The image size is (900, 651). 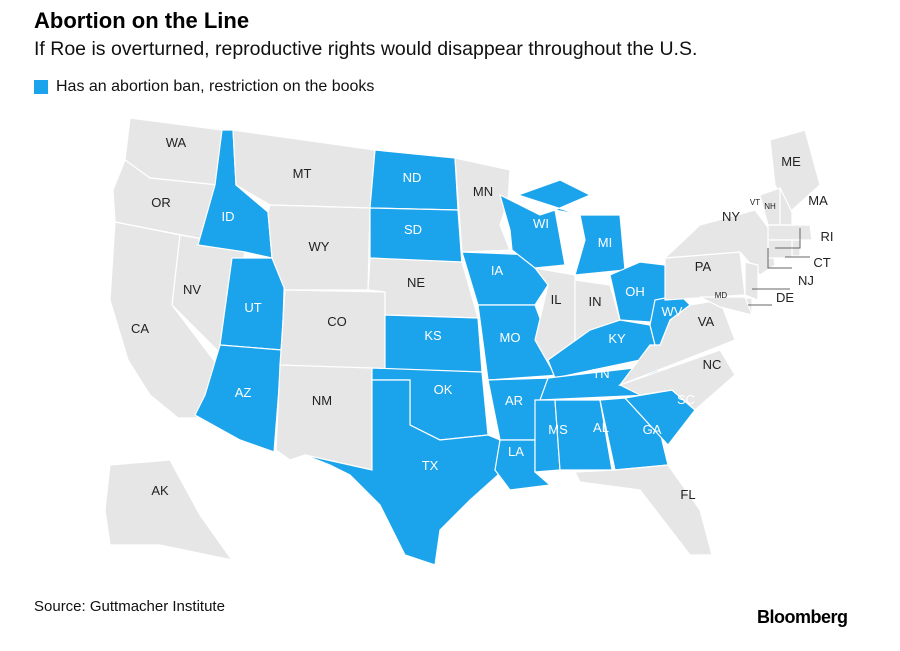 What do you see at coordinates (821, 262) in the screenshot?
I see `state-label-ct: CT` at bounding box center [821, 262].